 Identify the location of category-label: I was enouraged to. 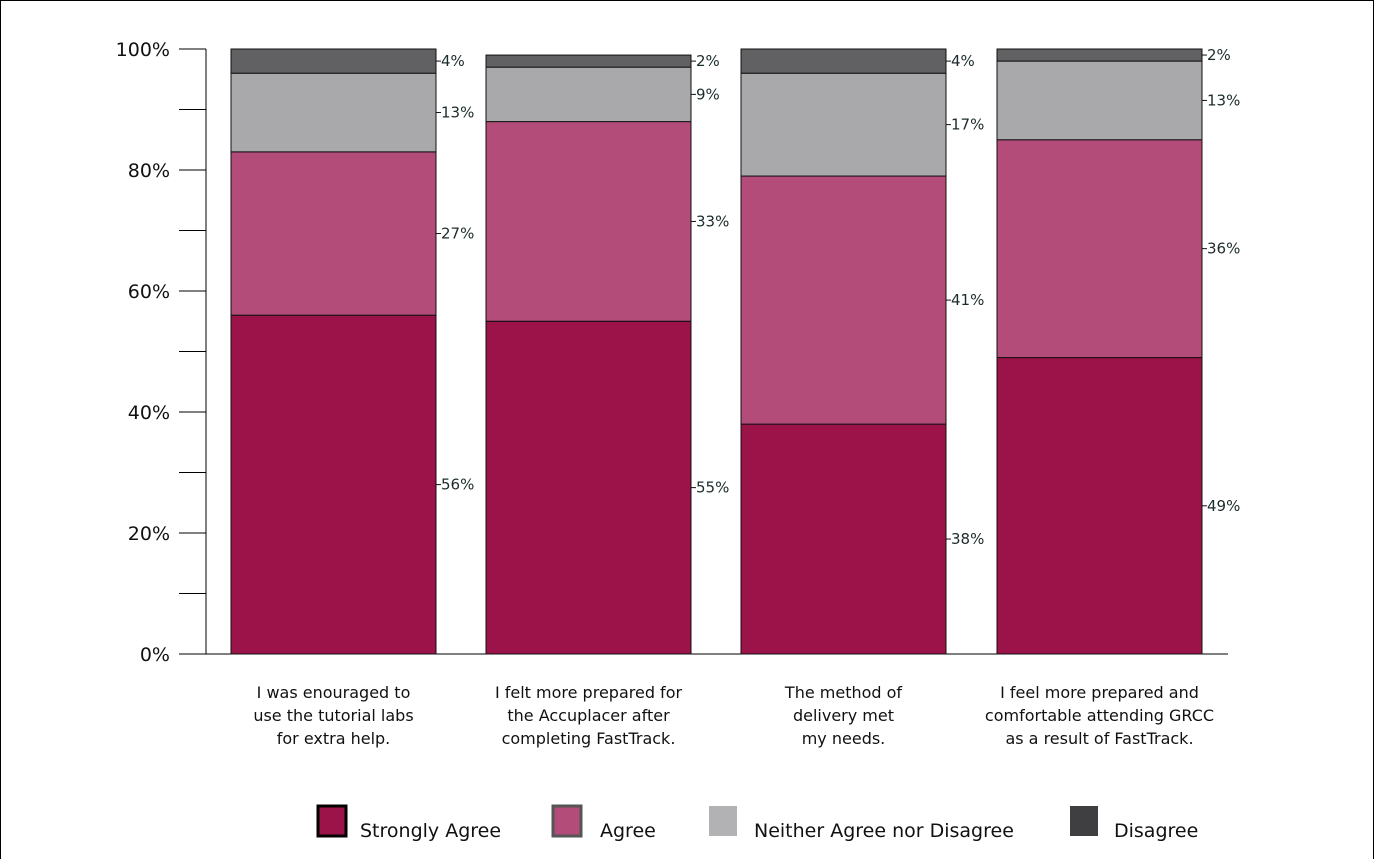
(334, 692).